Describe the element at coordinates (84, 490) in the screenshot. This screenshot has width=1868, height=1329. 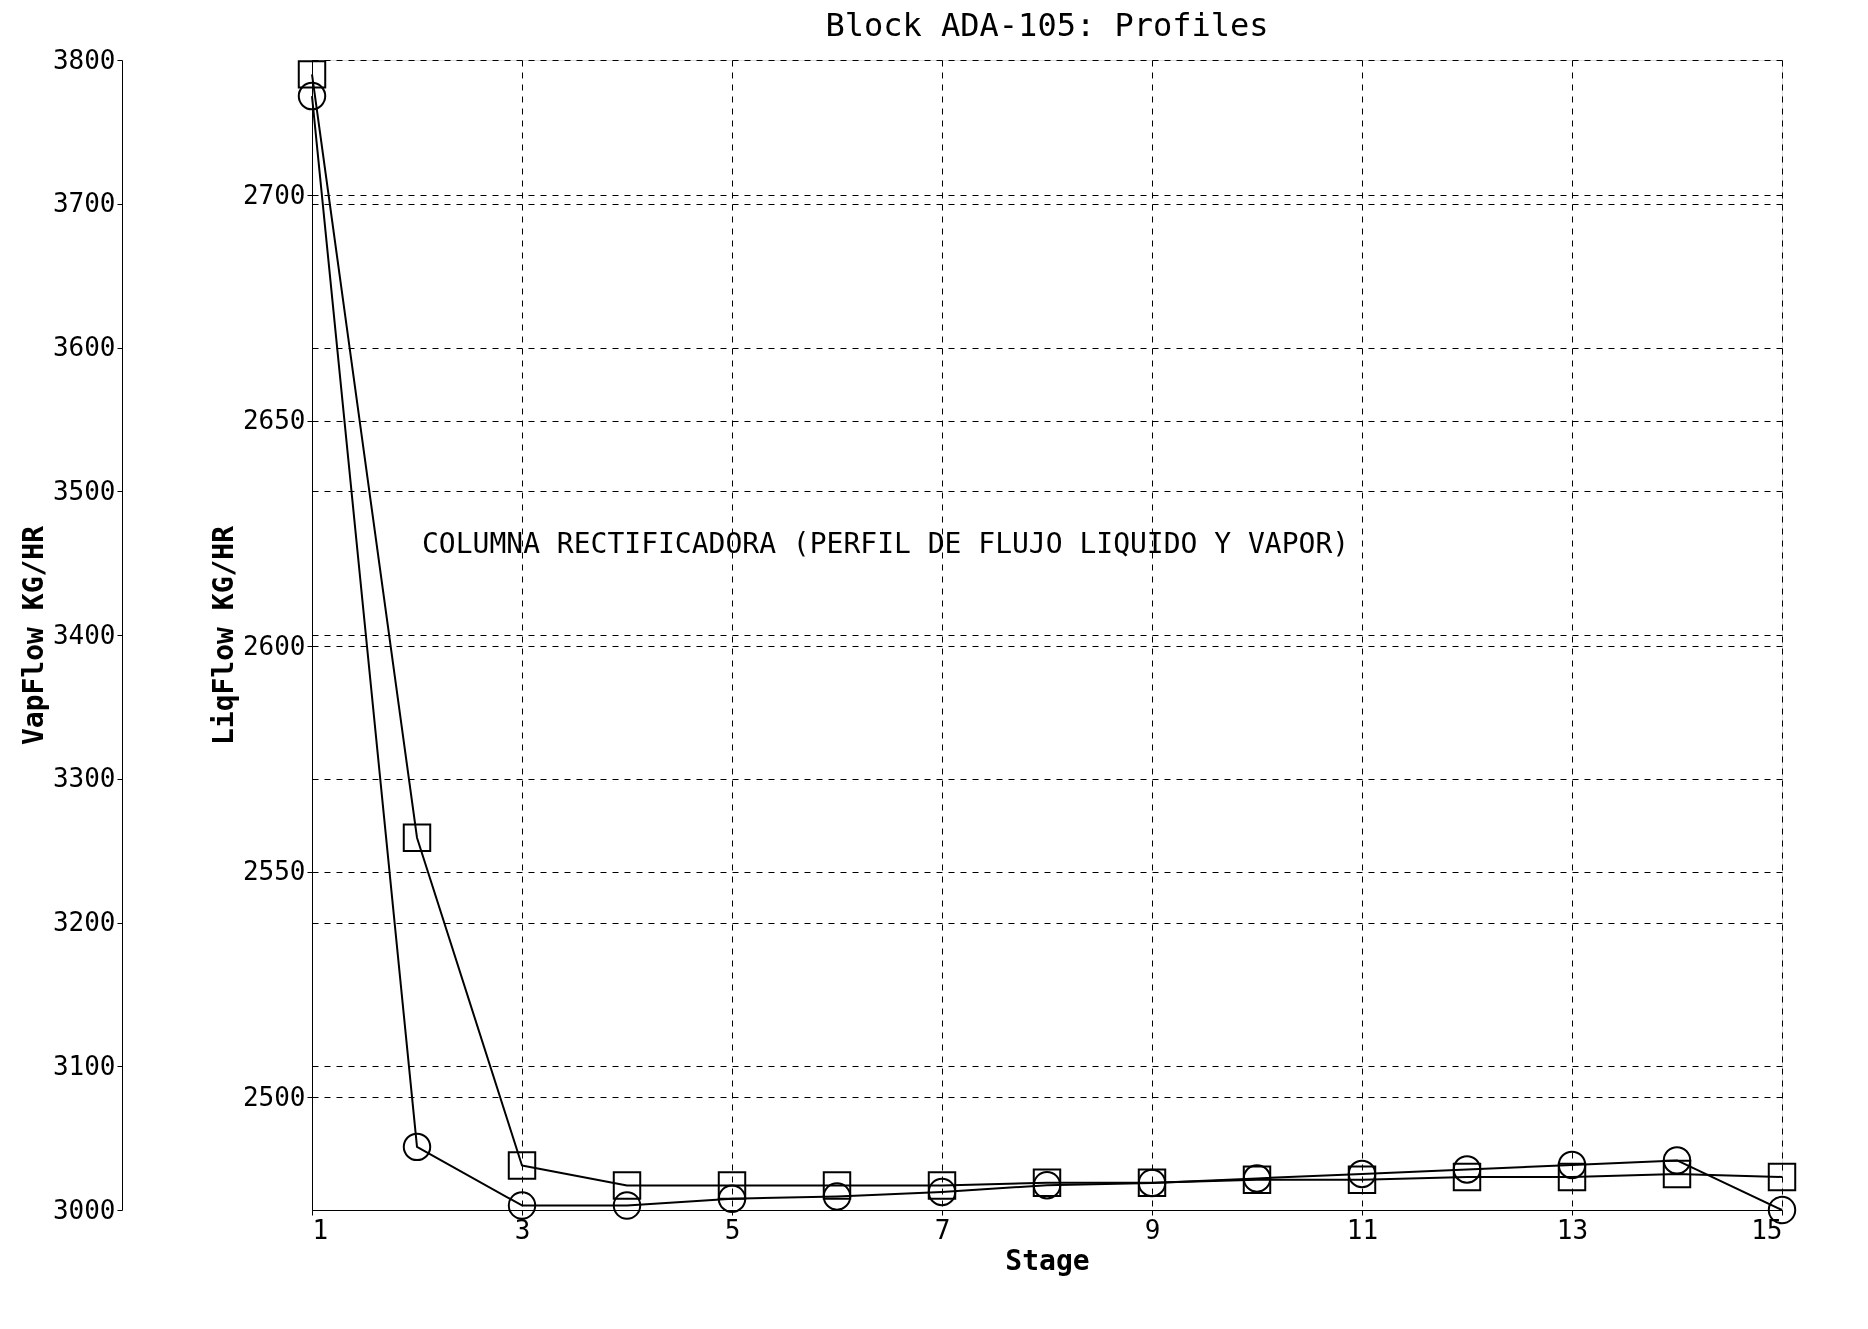
I see `y2-tick-label: 3500` at that location.